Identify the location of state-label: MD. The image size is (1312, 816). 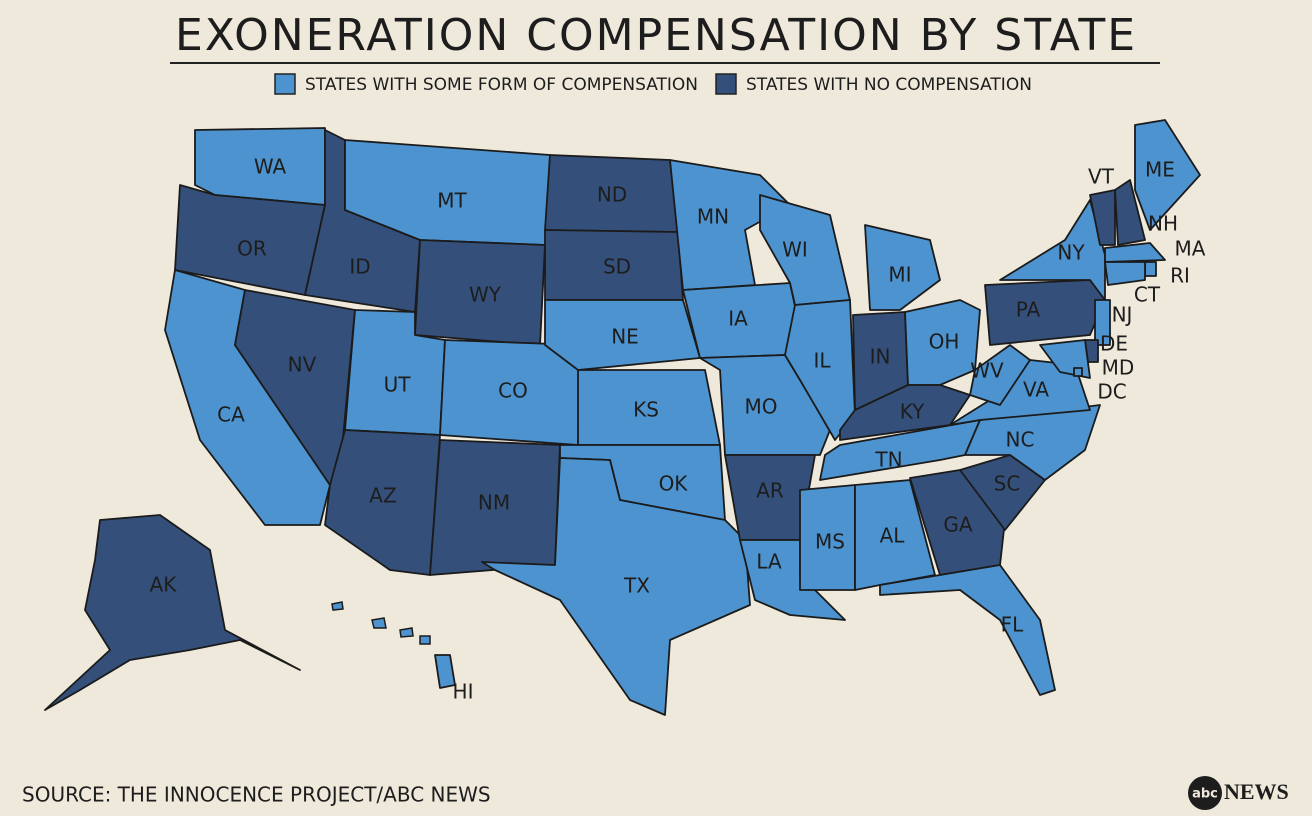
(1118, 368).